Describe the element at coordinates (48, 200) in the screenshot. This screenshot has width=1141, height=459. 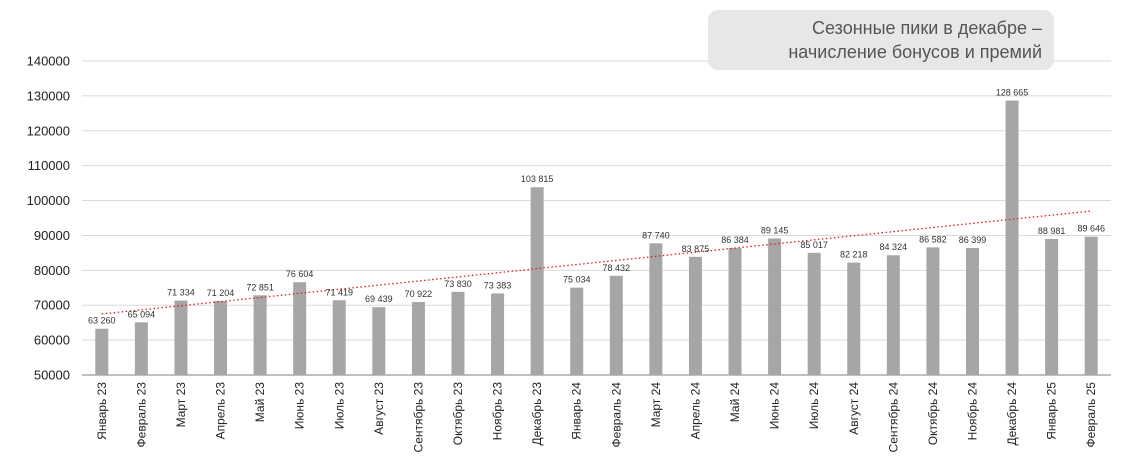
I see `y-tick-label: 100000` at that location.